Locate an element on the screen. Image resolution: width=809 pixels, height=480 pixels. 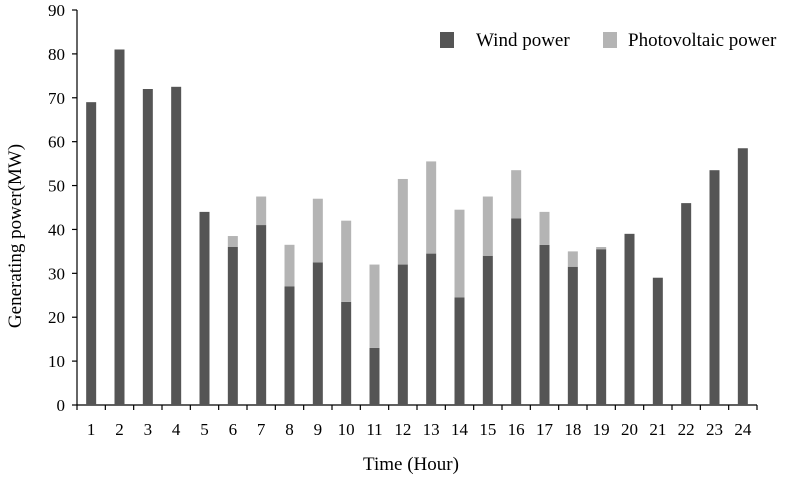
y-tick-label: 60 is located at coordinates (56, 142).